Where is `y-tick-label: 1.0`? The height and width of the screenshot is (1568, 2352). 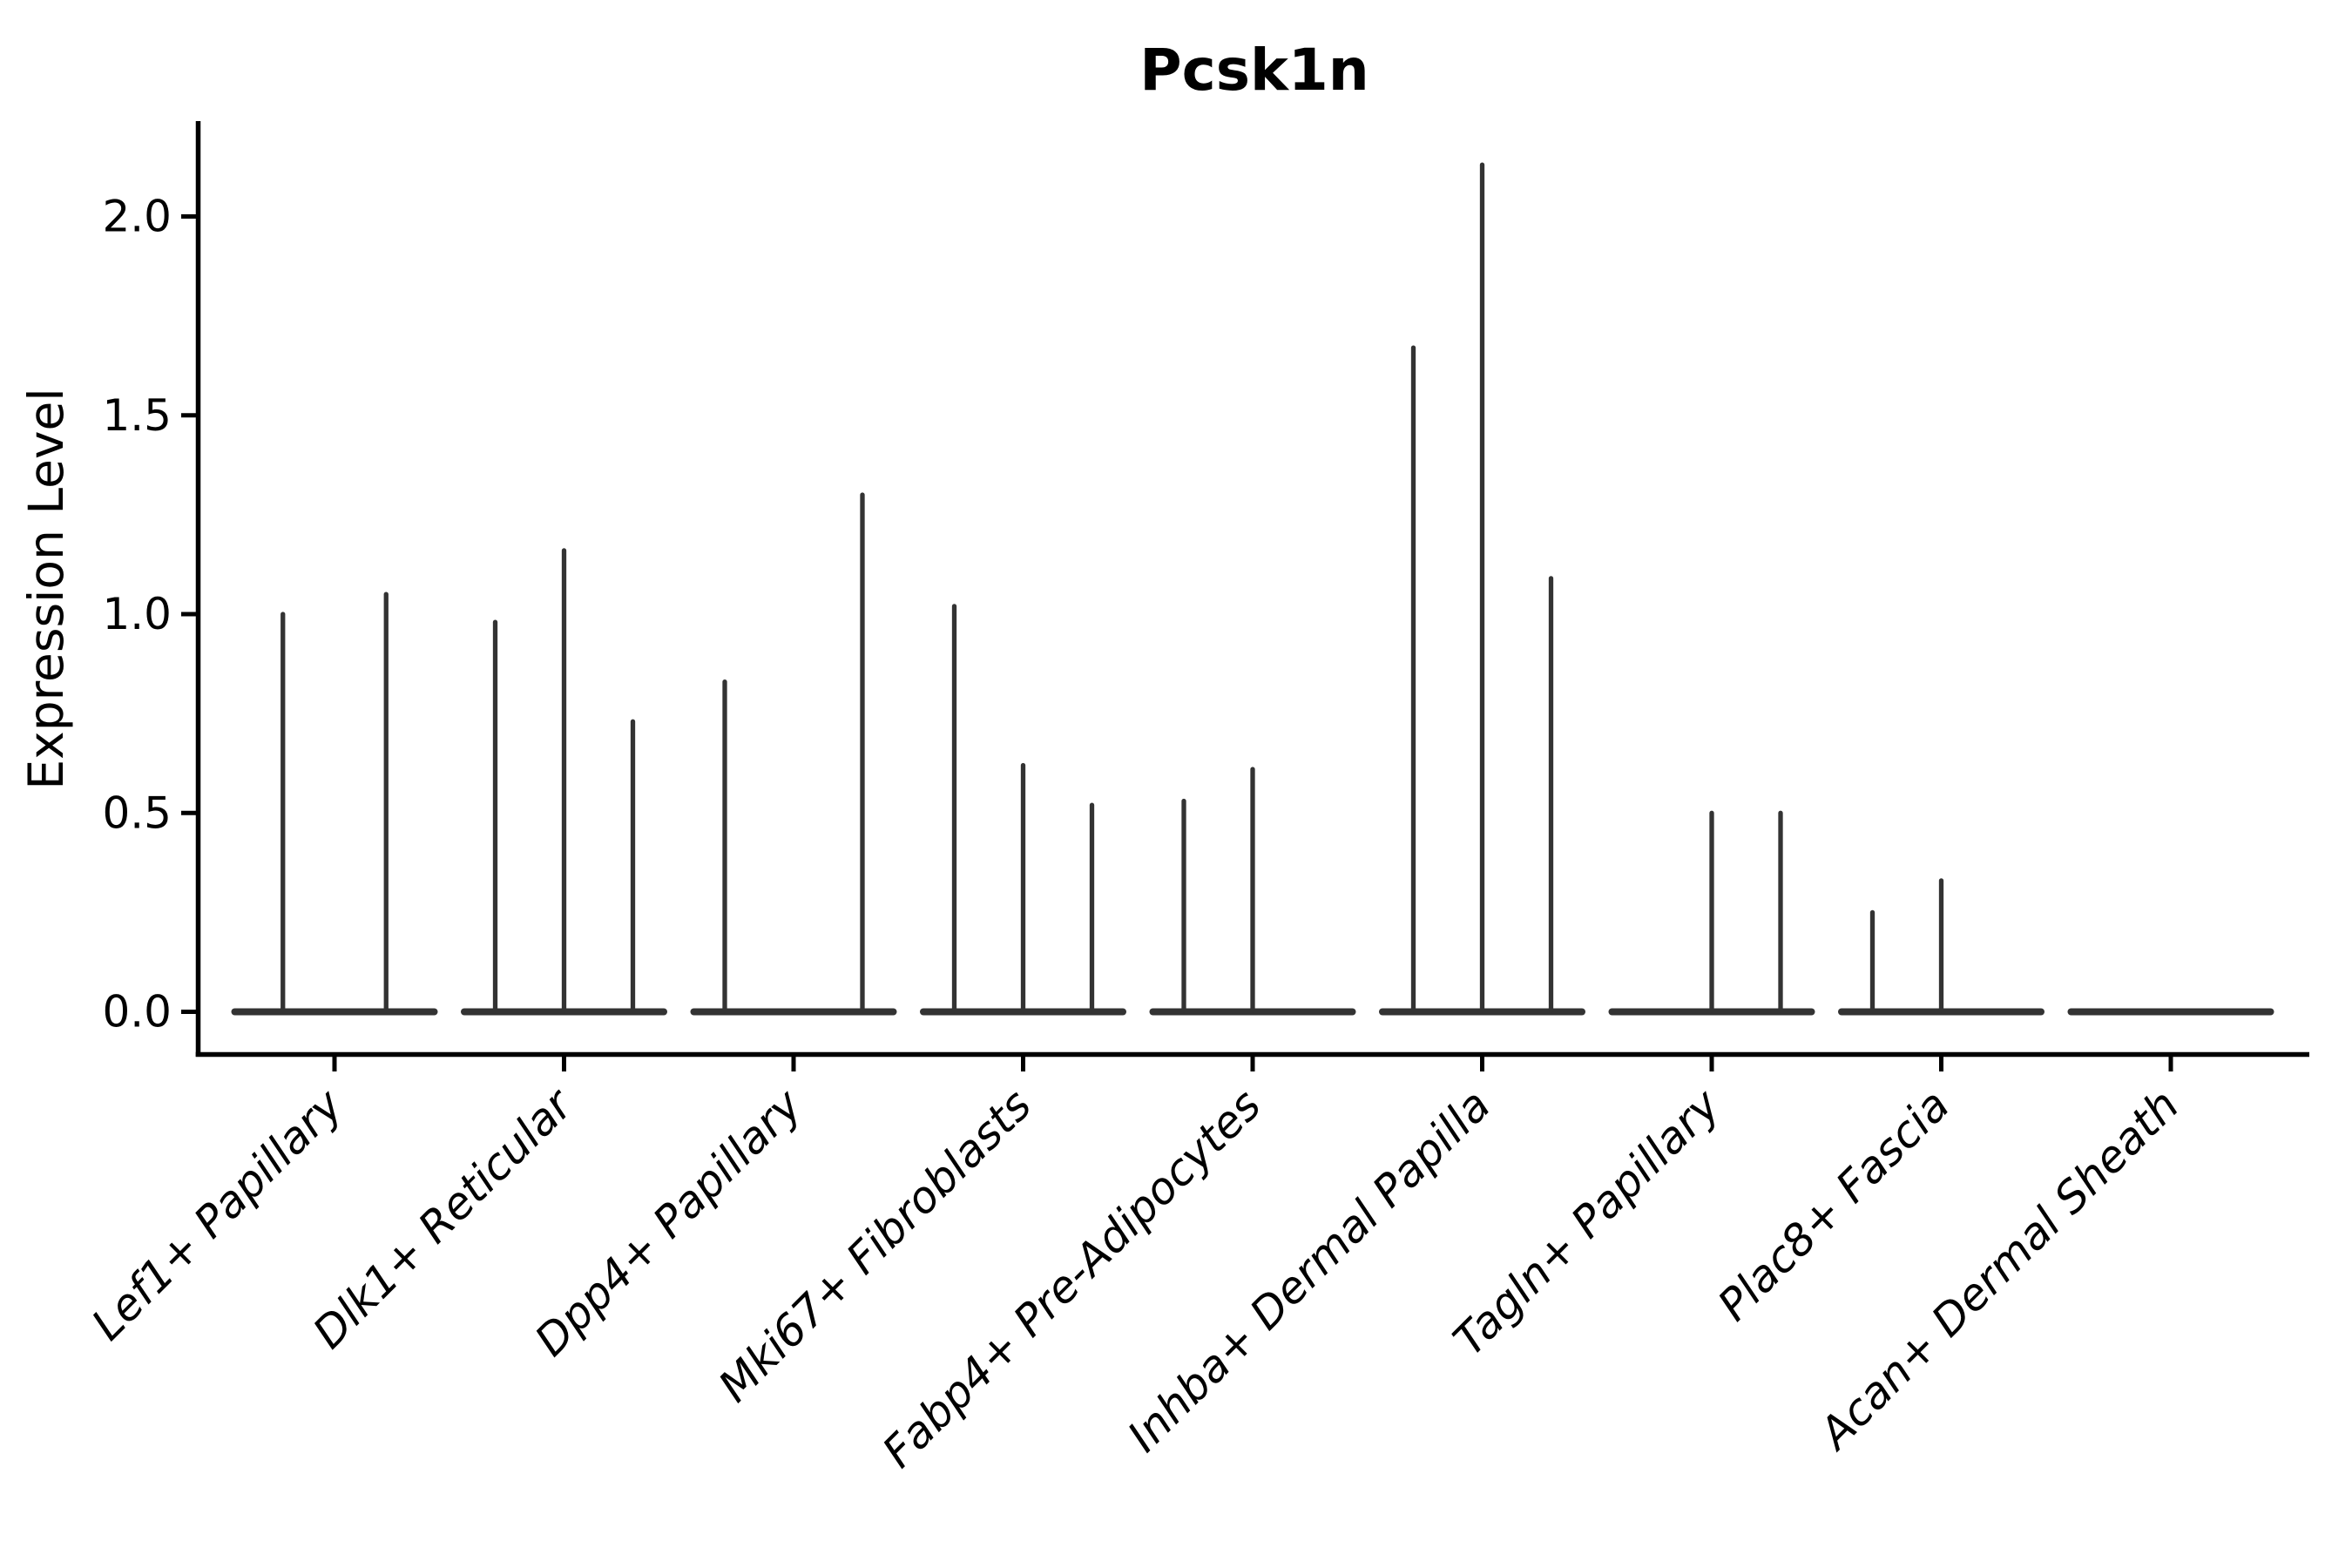
y-tick-label: 1.0 is located at coordinates (137, 614).